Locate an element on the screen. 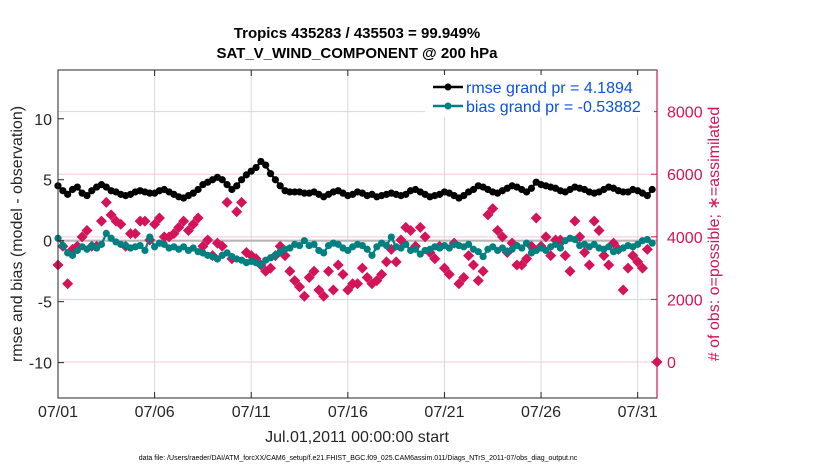  y-tick-label-right: 8000 is located at coordinates (685, 113).